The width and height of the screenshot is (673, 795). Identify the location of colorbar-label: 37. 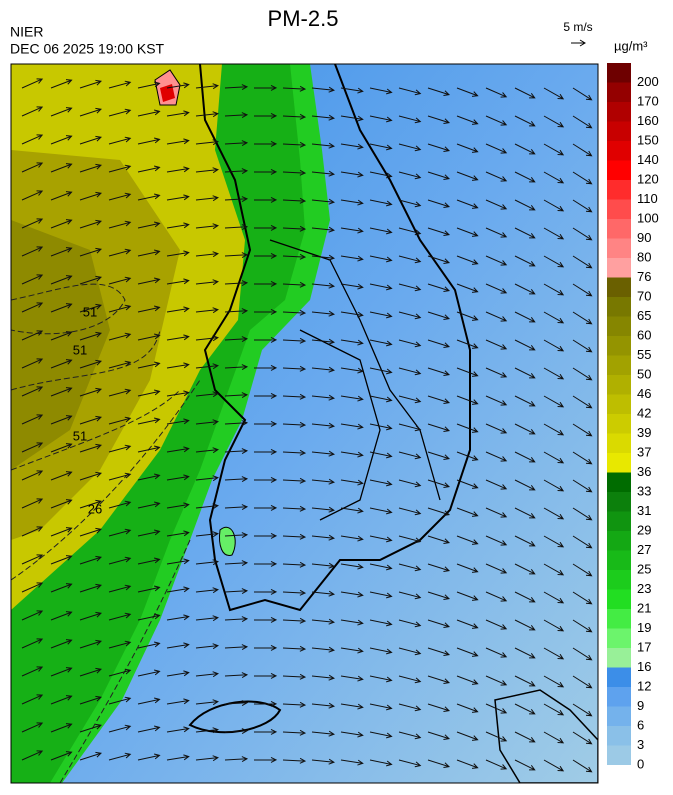
(644, 451).